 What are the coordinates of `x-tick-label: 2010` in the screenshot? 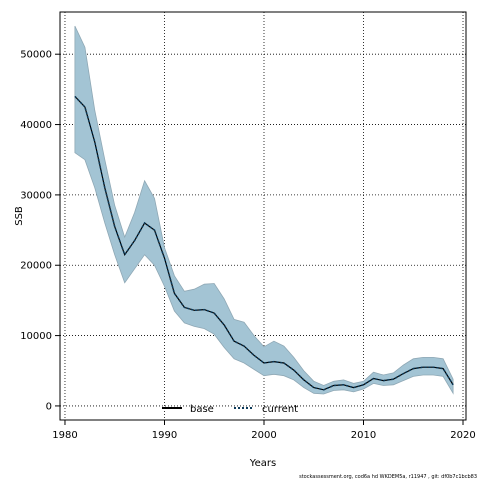 It's located at (363, 435).